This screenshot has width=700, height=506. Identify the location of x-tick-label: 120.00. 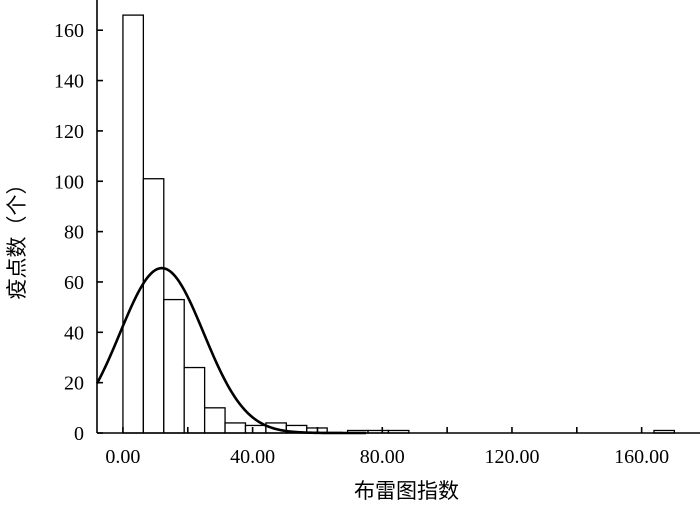
(511, 457).